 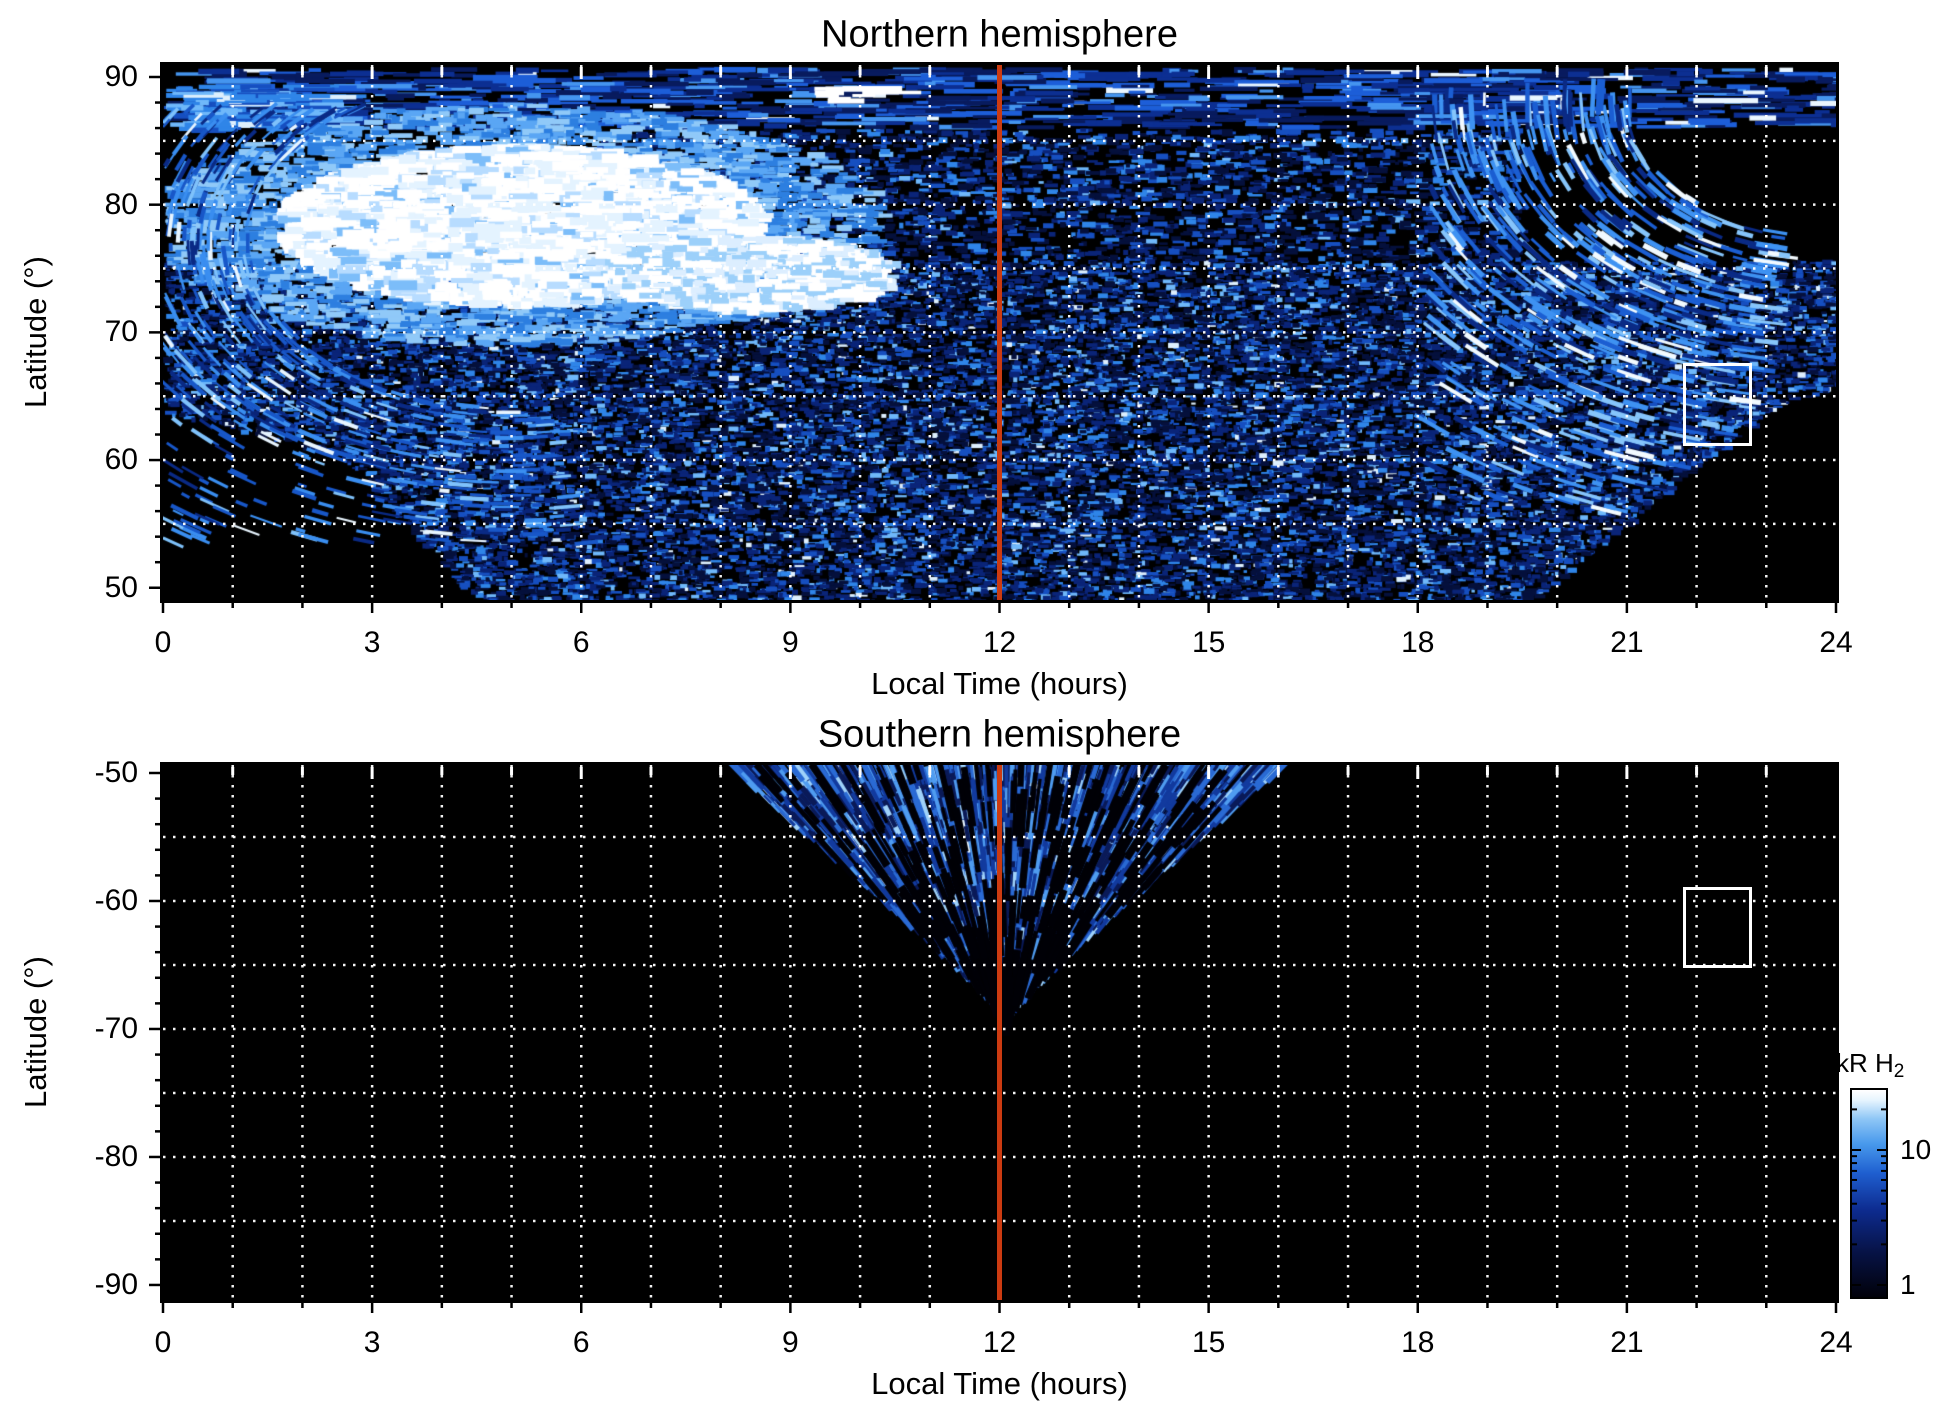 I want to click on north-x-axis-label: Local Time (hours), so click(x=999, y=683).